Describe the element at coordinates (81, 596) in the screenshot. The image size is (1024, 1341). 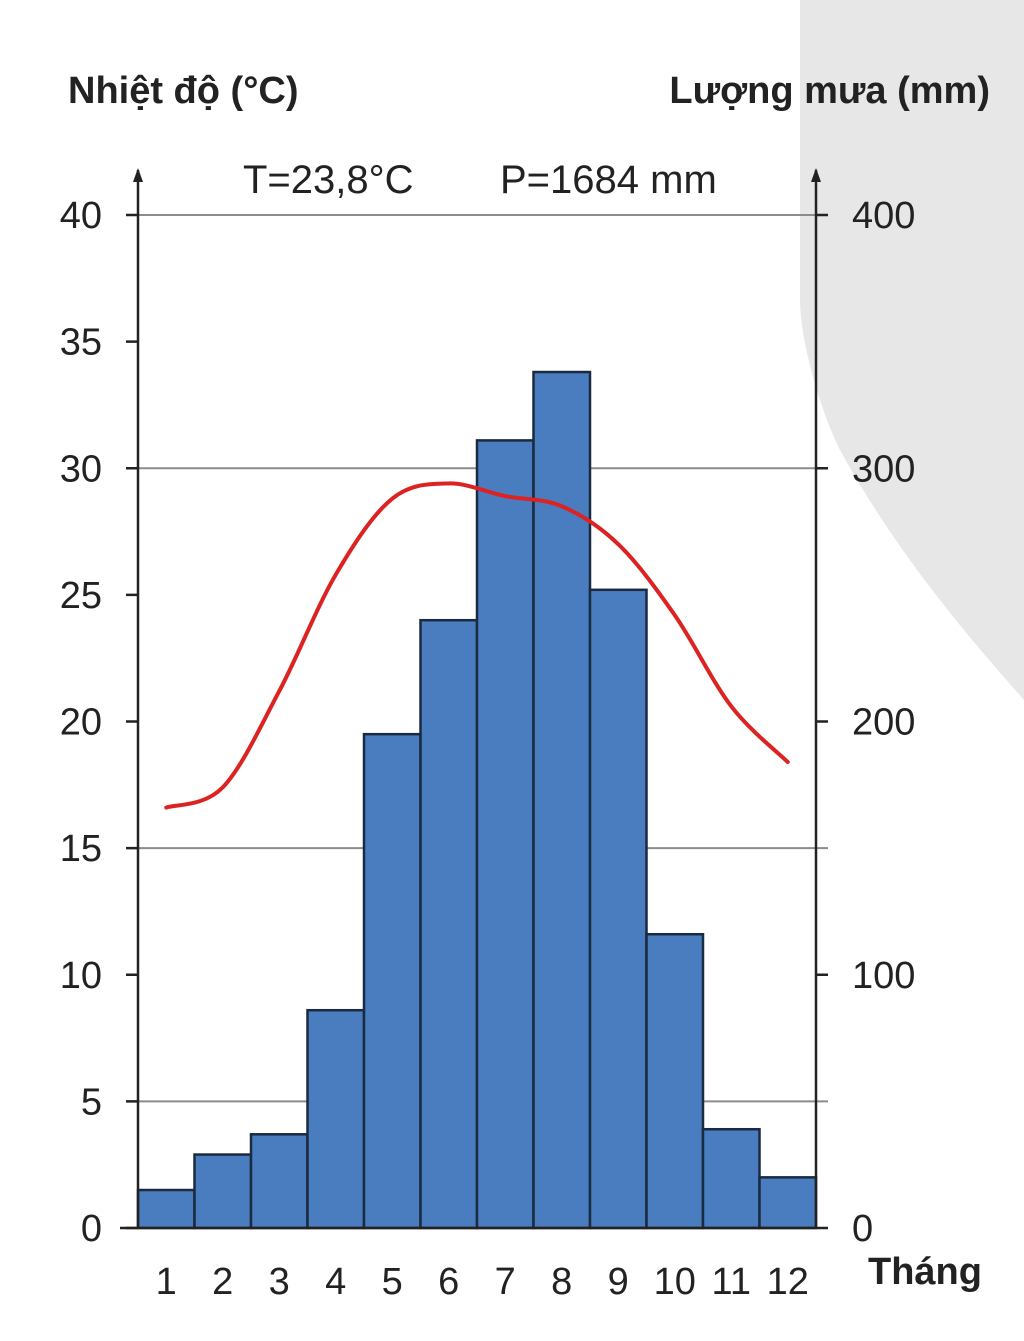
I see `left-tick-label: 25` at that location.